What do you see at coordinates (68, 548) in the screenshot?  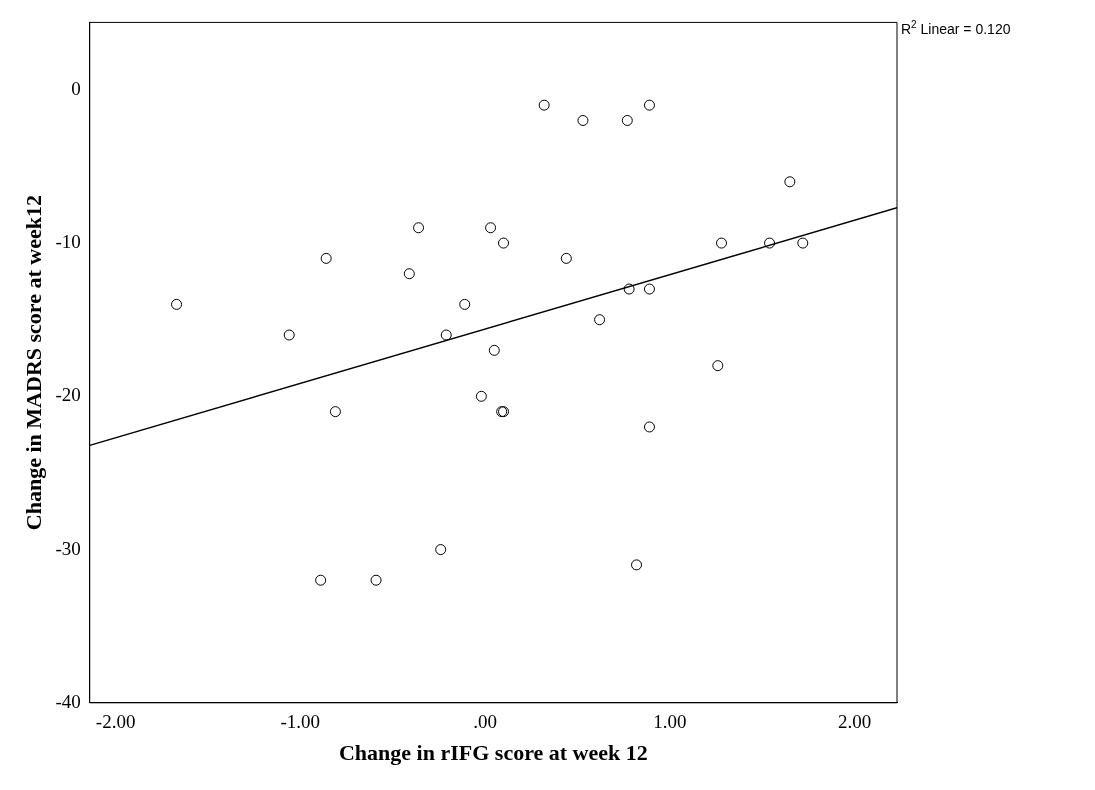 I see `y-tick-label: -30` at bounding box center [68, 548].